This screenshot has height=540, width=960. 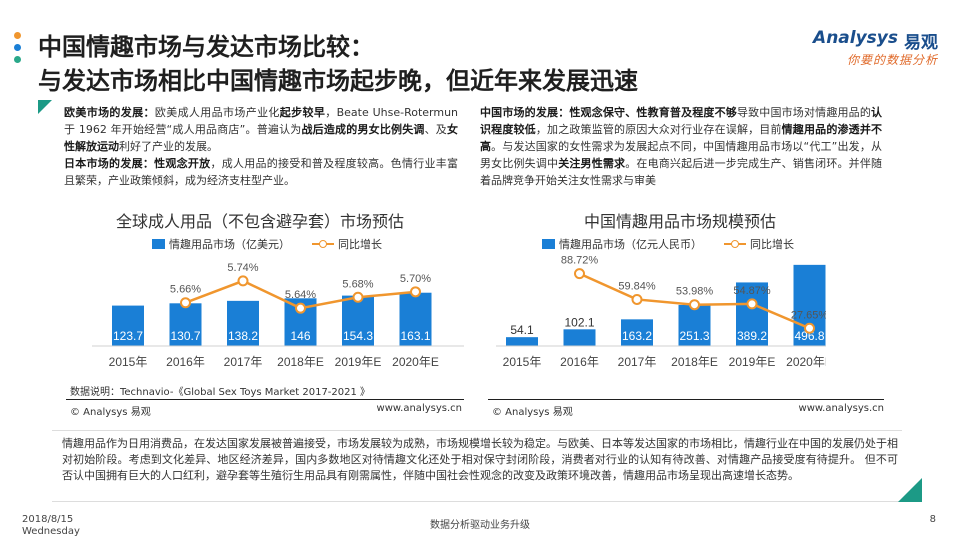 What do you see at coordinates (653, 112) in the screenshot?
I see `china-bold-1: 性观念保守、性教育普及程度不够` at bounding box center [653, 112].